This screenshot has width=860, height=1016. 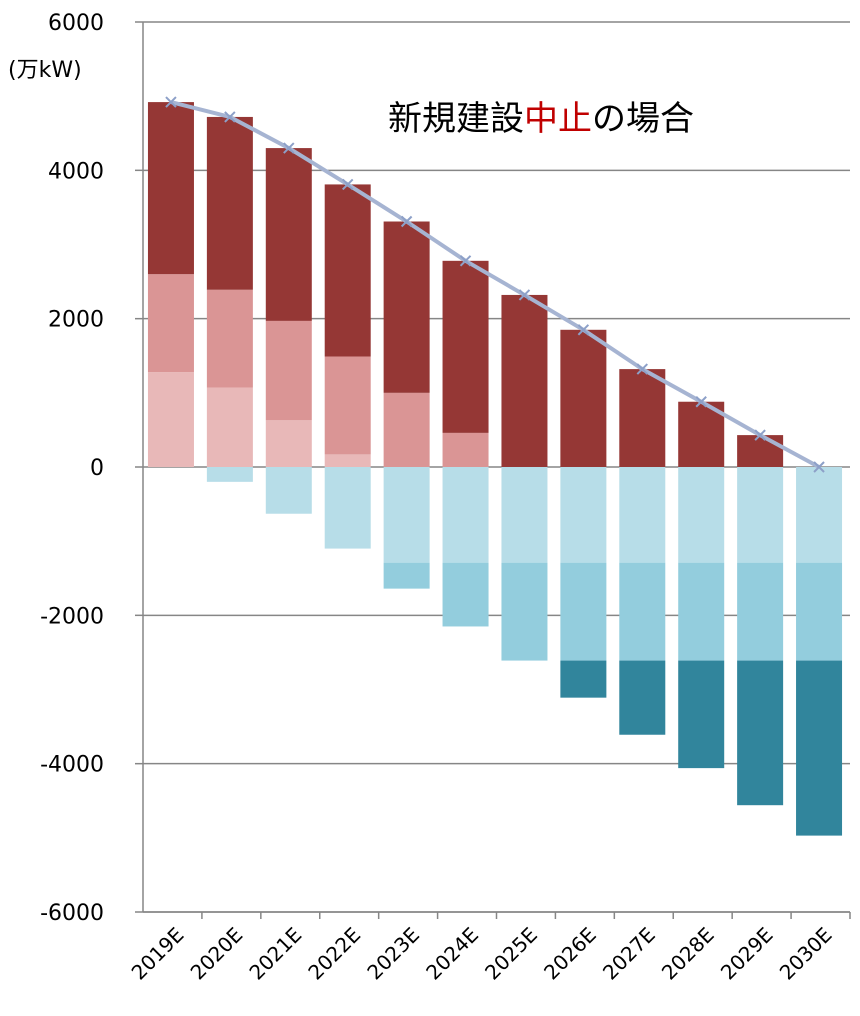 I want to click on chart-title-part: の場合, so click(x=643, y=119).